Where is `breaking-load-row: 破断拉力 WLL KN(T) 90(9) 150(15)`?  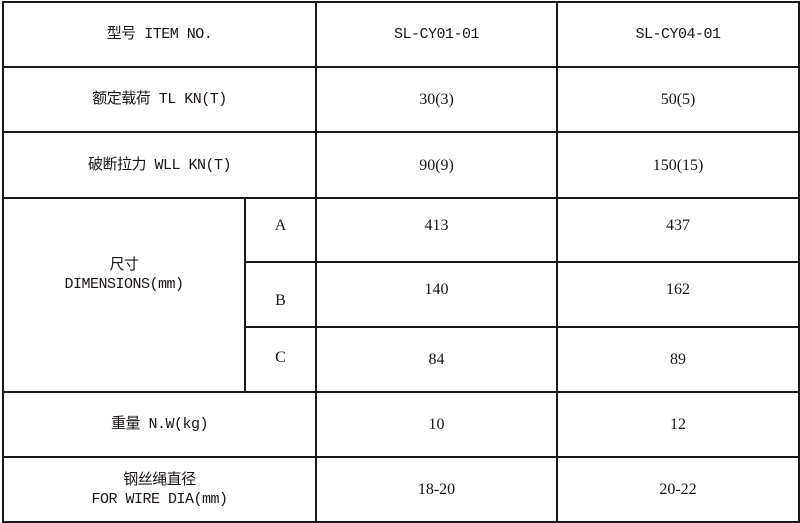
breaking-load-row: 破断拉力 WLL KN(T) 90(9) 150(15) is located at coordinates (400, 165).